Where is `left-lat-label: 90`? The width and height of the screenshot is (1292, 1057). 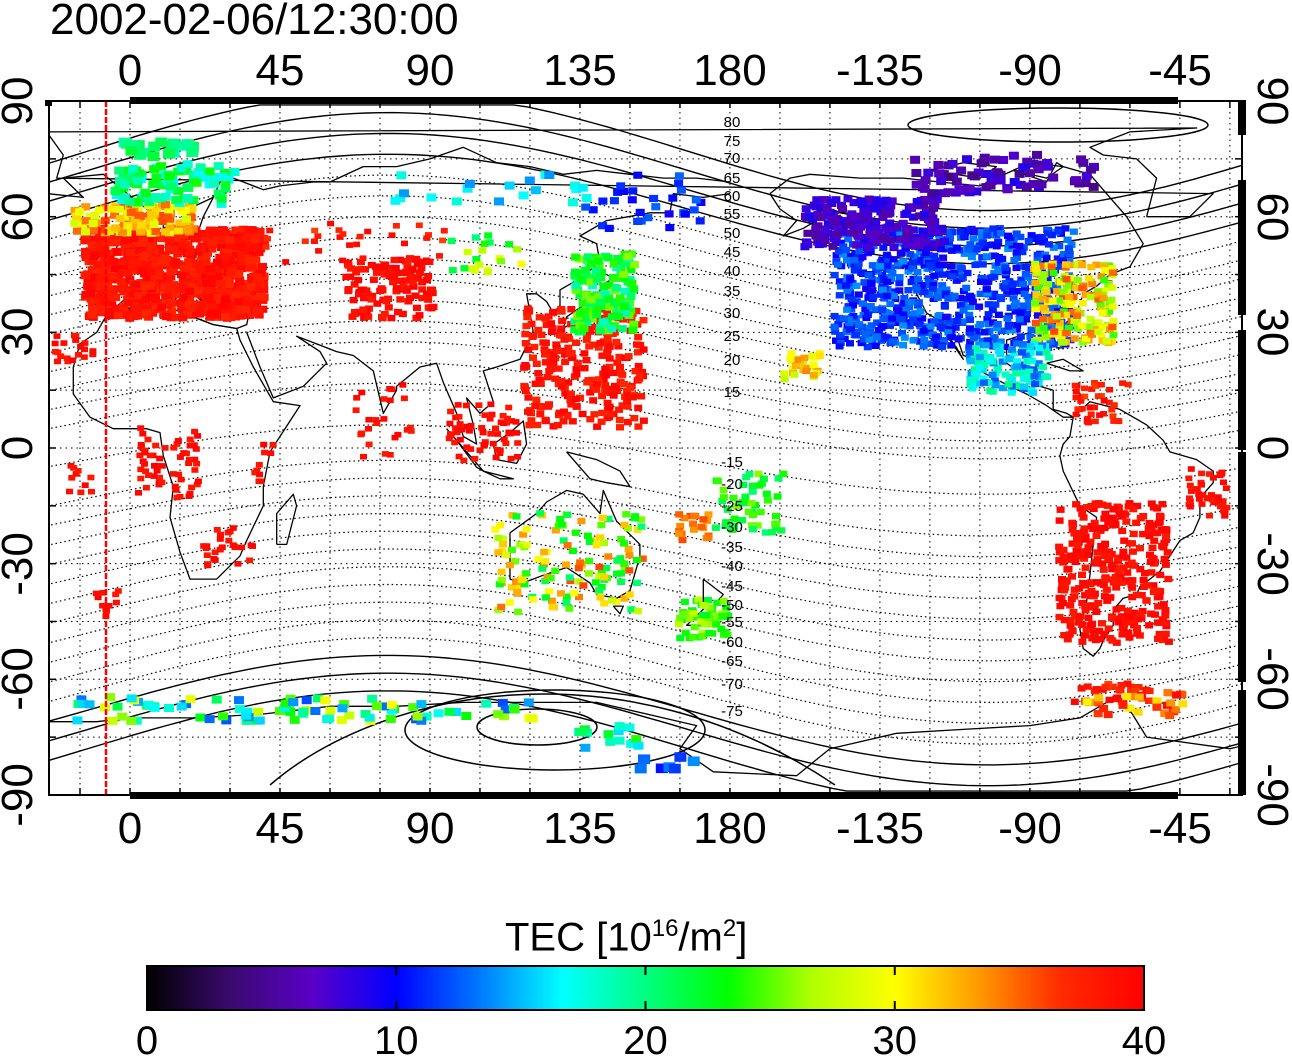
left-lat-label: 90 is located at coordinates (21, 101).